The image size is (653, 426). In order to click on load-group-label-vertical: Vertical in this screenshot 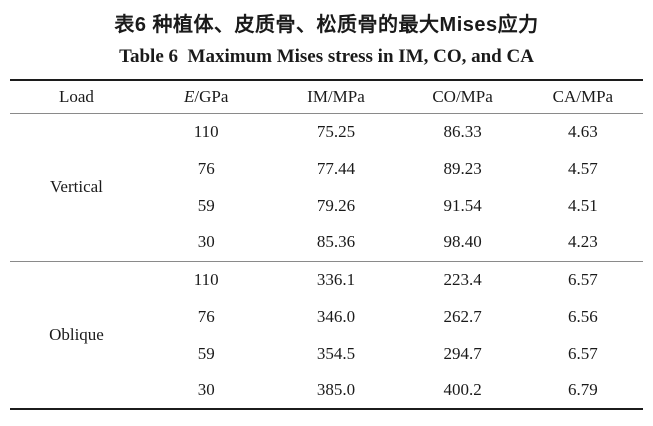, I will do `click(76, 186)`.